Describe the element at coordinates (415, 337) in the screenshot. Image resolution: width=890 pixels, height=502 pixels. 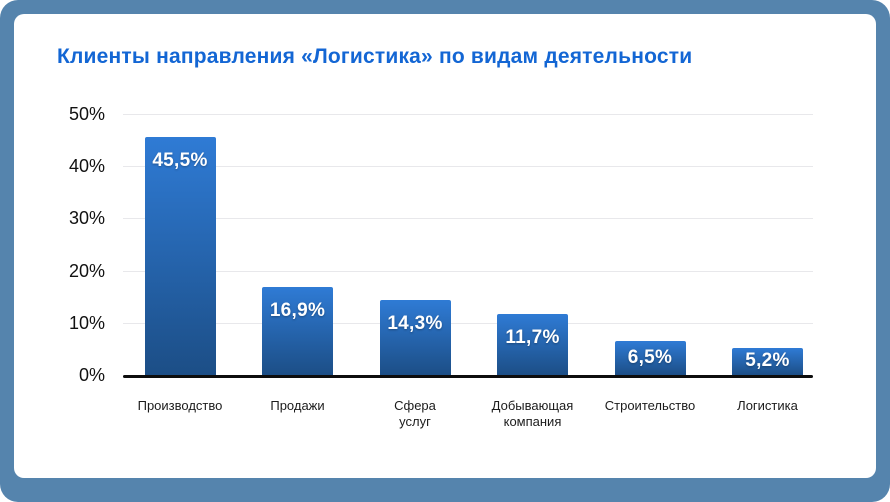
I see `bar: 14,3%` at that location.